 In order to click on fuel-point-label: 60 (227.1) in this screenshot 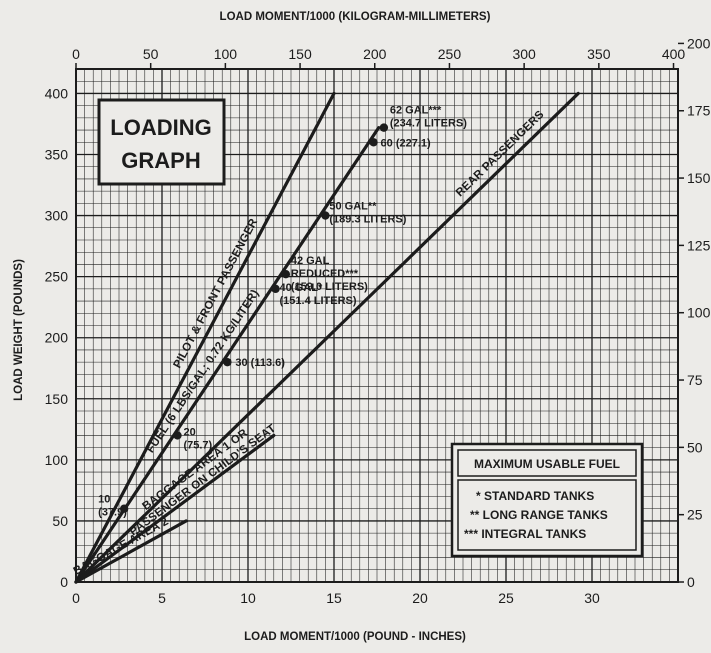, I will do `click(406, 143)`.